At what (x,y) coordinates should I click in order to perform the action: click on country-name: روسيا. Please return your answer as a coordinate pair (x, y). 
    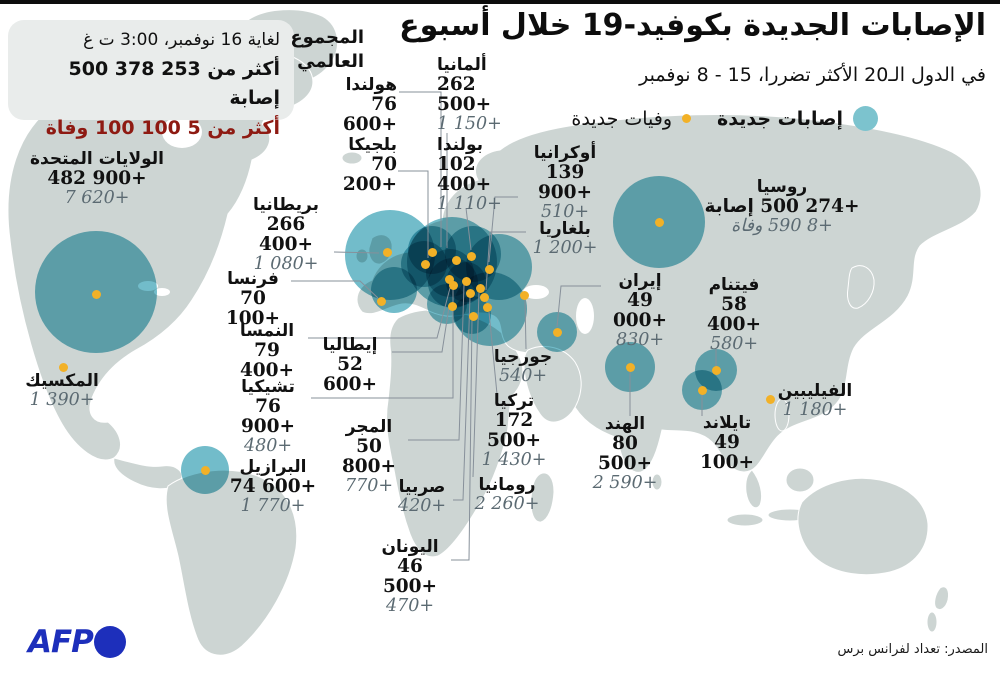
    Looking at the image, I should click on (782, 187).